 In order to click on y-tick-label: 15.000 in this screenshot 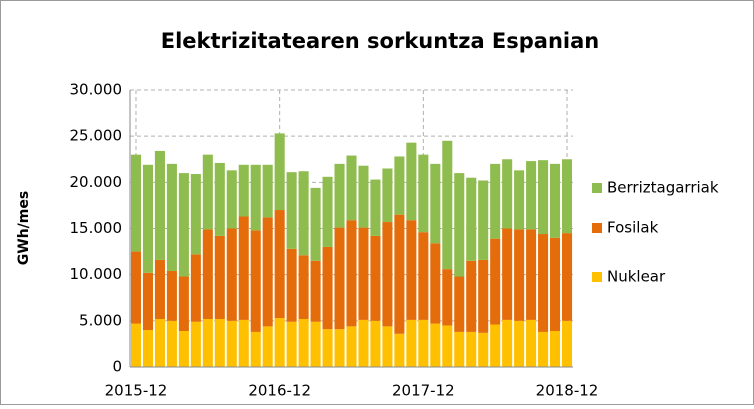, I will do `click(96, 228)`.